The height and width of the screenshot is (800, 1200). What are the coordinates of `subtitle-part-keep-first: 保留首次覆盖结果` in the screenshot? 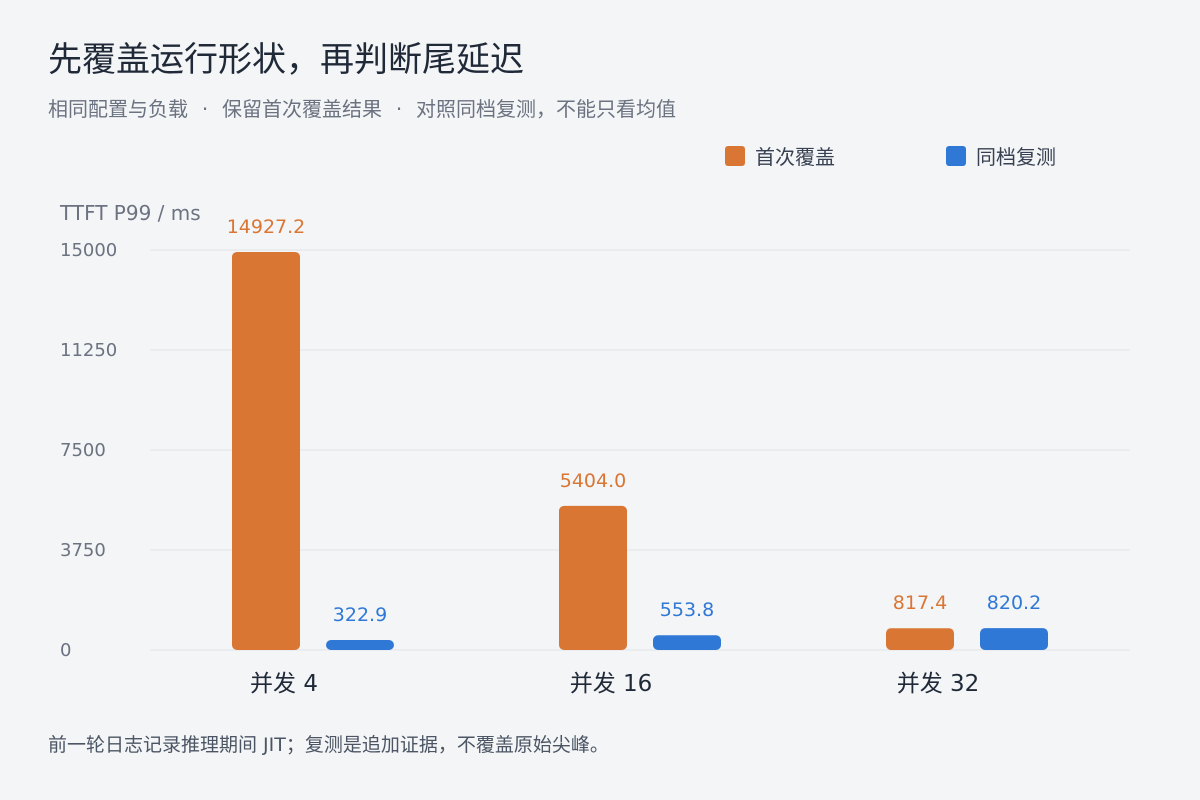 It's located at (302, 109).